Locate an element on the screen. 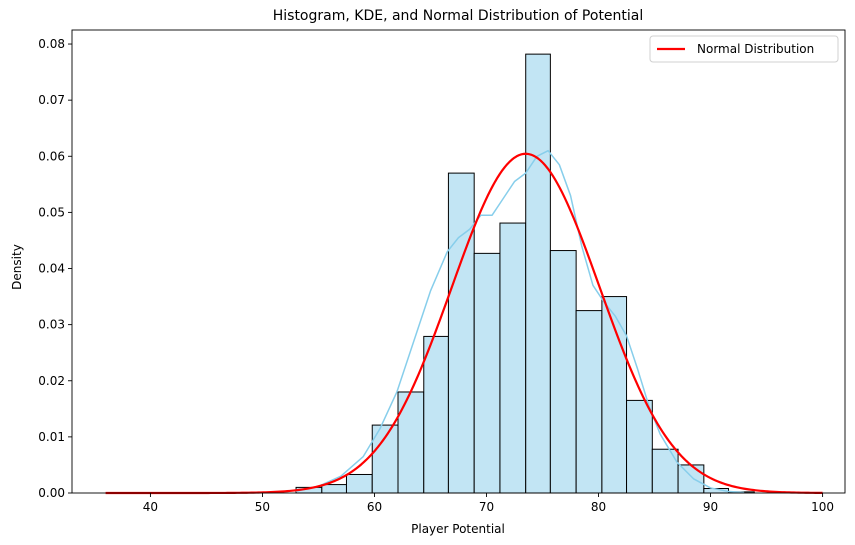 The image size is (855, 545). x-tick-label: 80 is located at coordinates (598, 507).